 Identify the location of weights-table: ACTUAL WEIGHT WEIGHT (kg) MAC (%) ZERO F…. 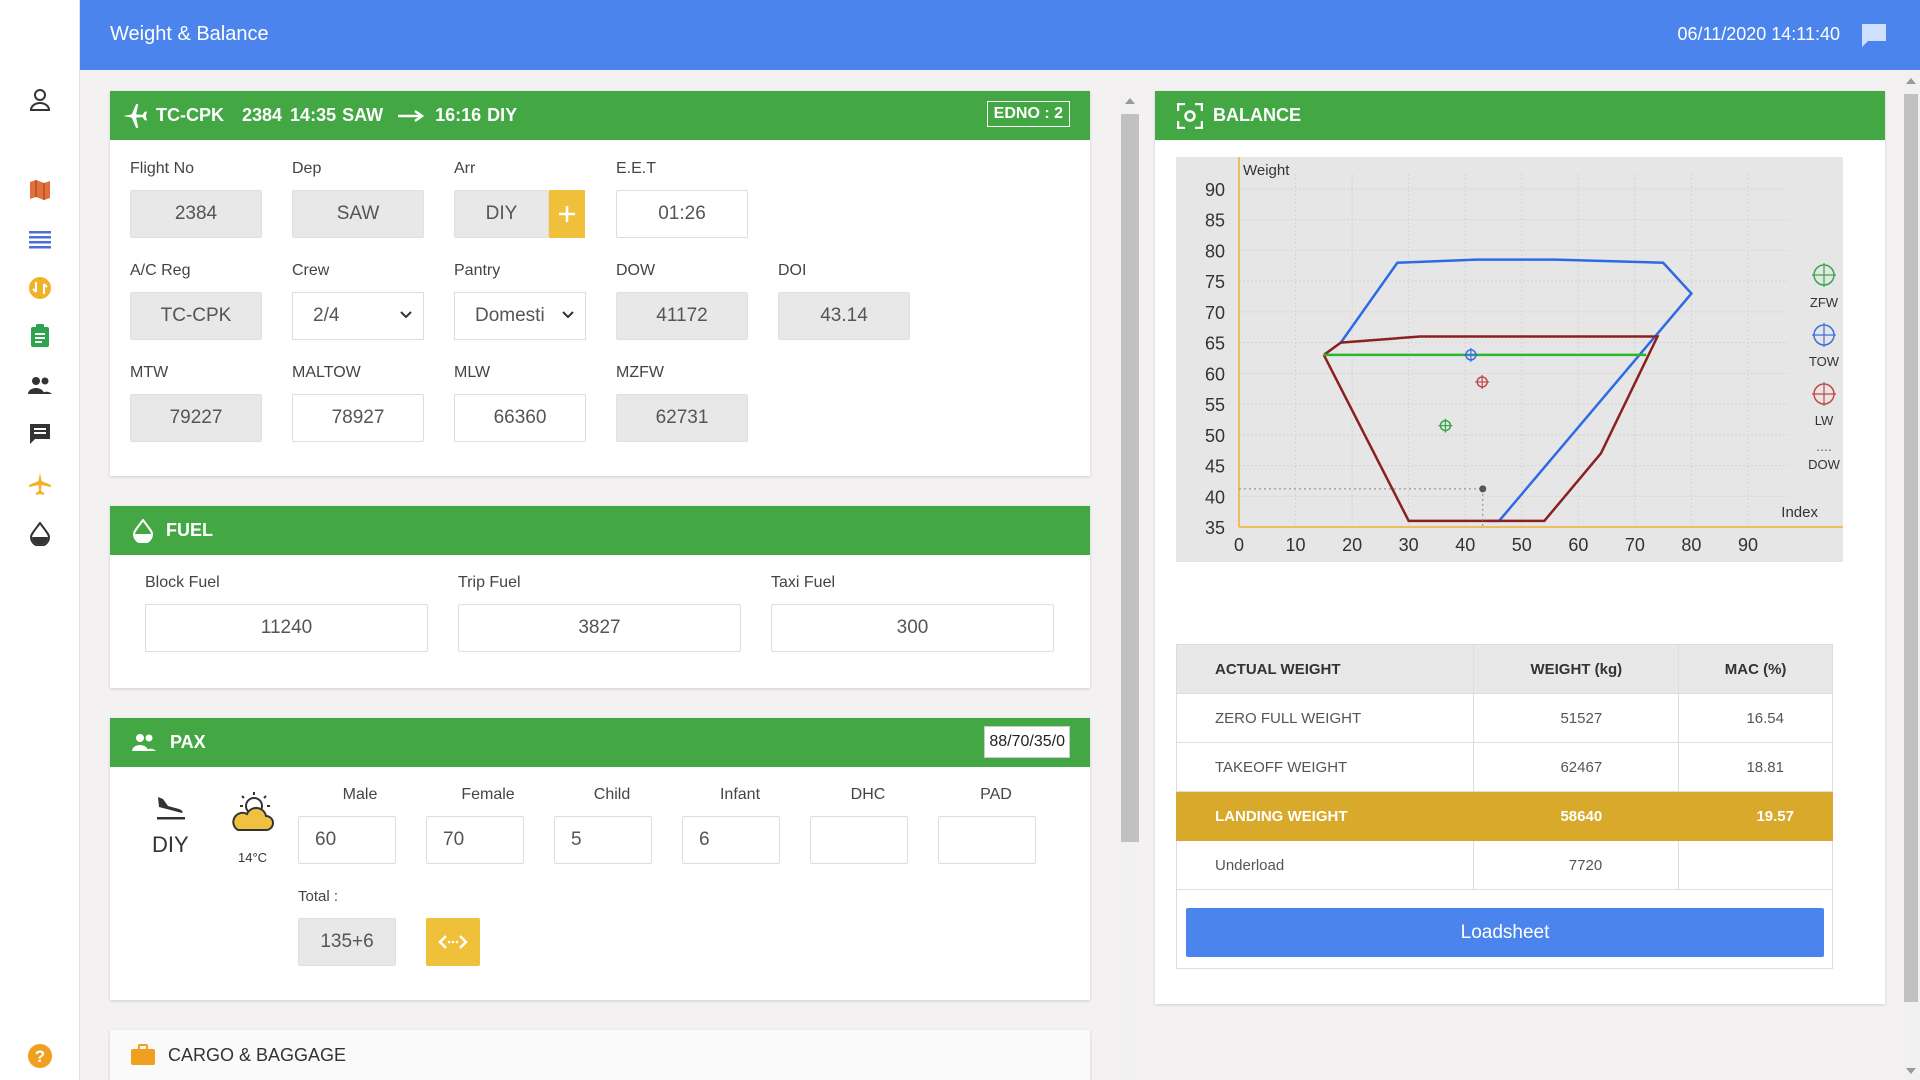
(1504, 767).